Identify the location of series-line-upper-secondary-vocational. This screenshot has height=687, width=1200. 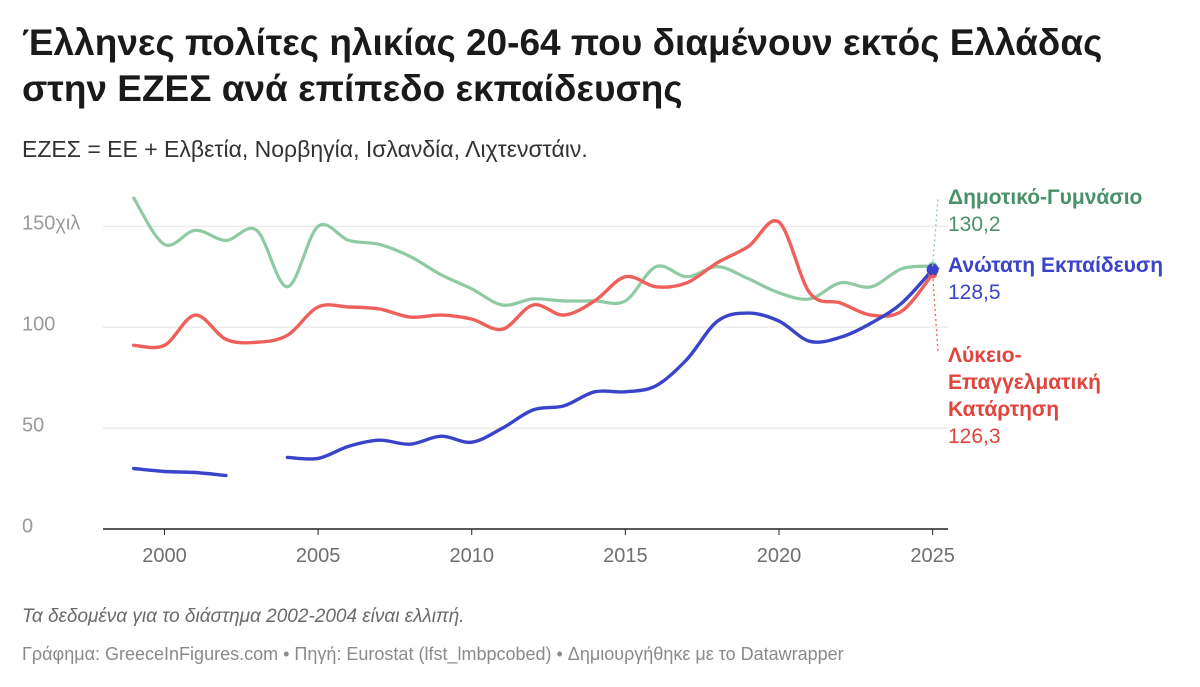
(533, 284).